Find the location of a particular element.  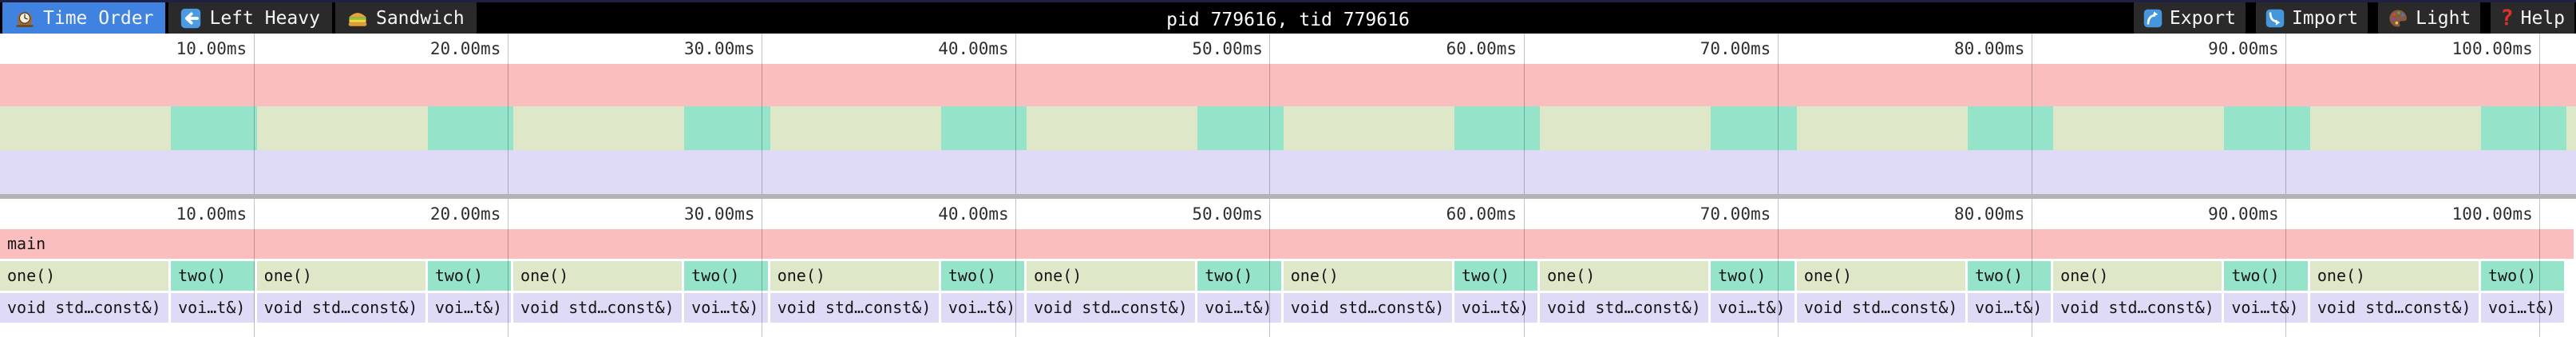

export-icon is located at coordinates (2153, 18).